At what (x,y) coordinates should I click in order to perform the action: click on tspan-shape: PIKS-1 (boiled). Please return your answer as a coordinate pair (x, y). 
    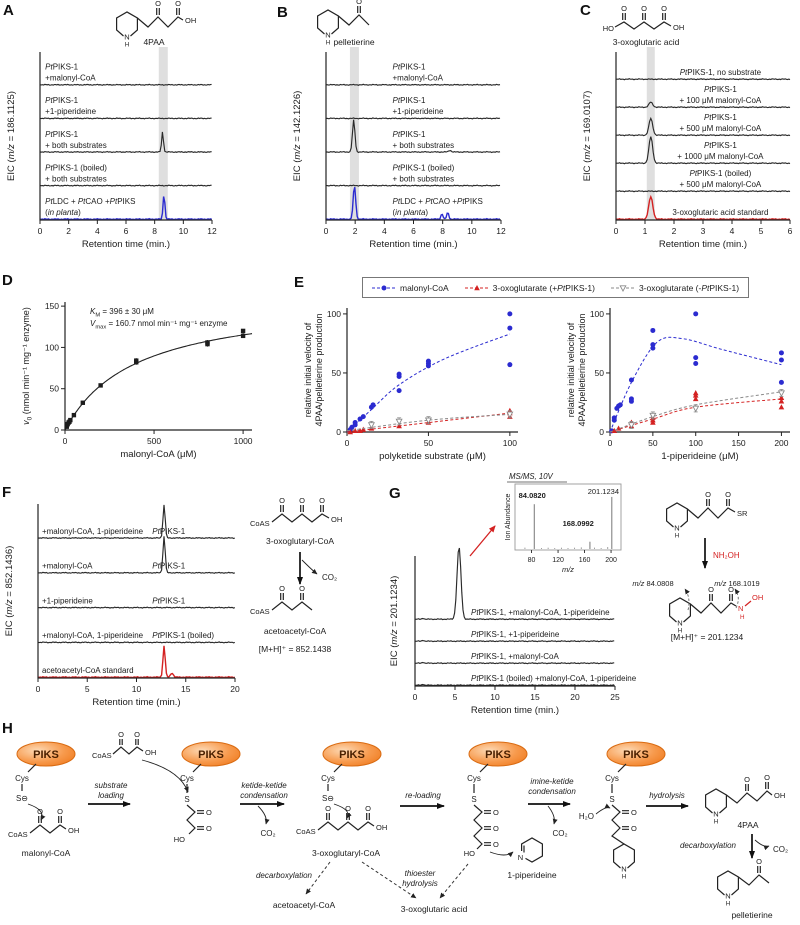
    Looking at the image, I should click on (427, 167).